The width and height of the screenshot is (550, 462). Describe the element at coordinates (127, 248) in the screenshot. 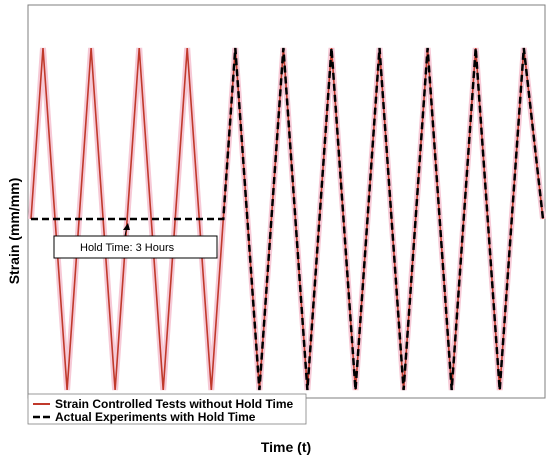

I see `annotation-text: Hold Time: 3 Hours` at that location.